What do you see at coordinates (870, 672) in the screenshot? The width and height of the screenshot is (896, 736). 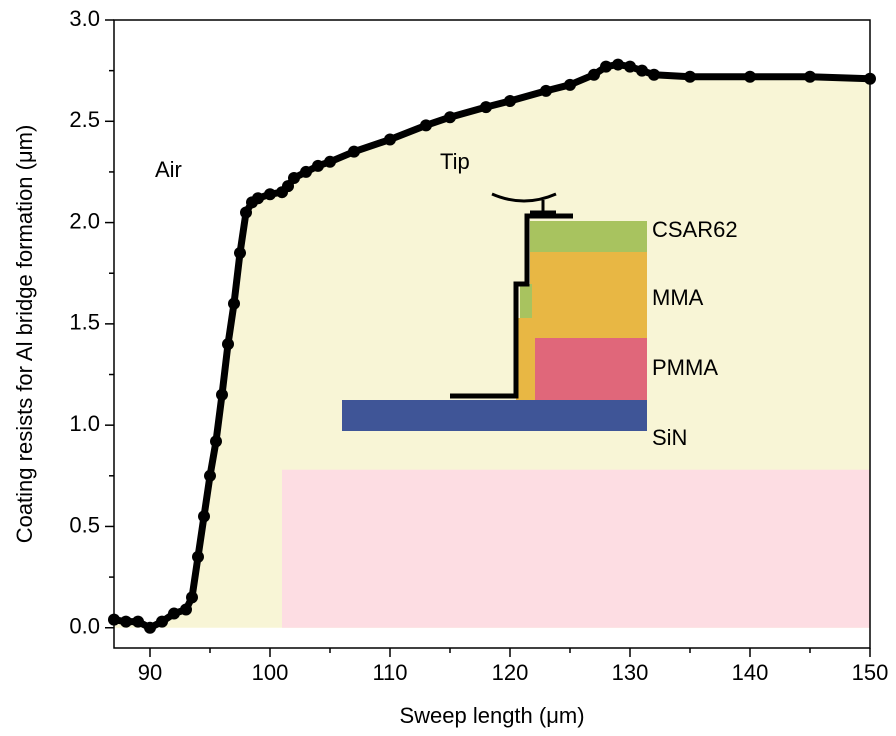 I see `x-tick-label: 150` at bounding box center [870, 672].